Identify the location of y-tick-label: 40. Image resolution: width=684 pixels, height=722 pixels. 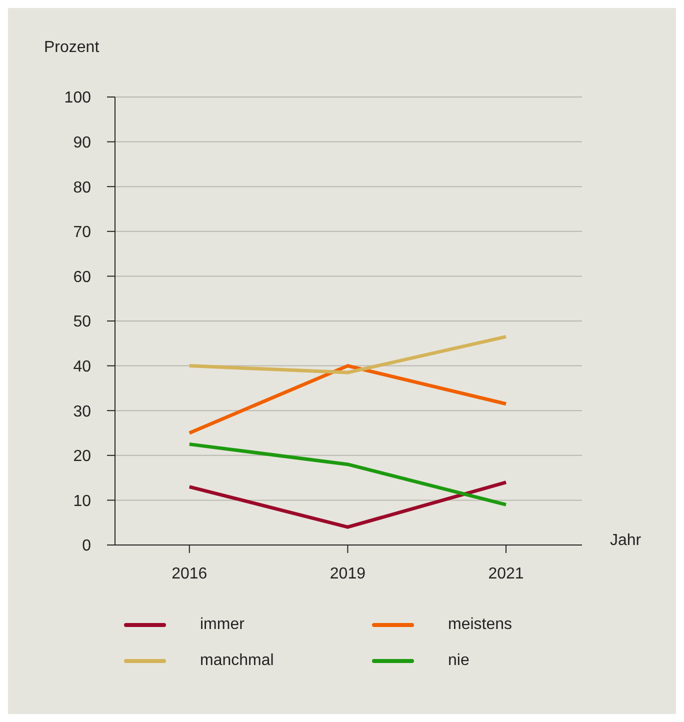
(82, 367).